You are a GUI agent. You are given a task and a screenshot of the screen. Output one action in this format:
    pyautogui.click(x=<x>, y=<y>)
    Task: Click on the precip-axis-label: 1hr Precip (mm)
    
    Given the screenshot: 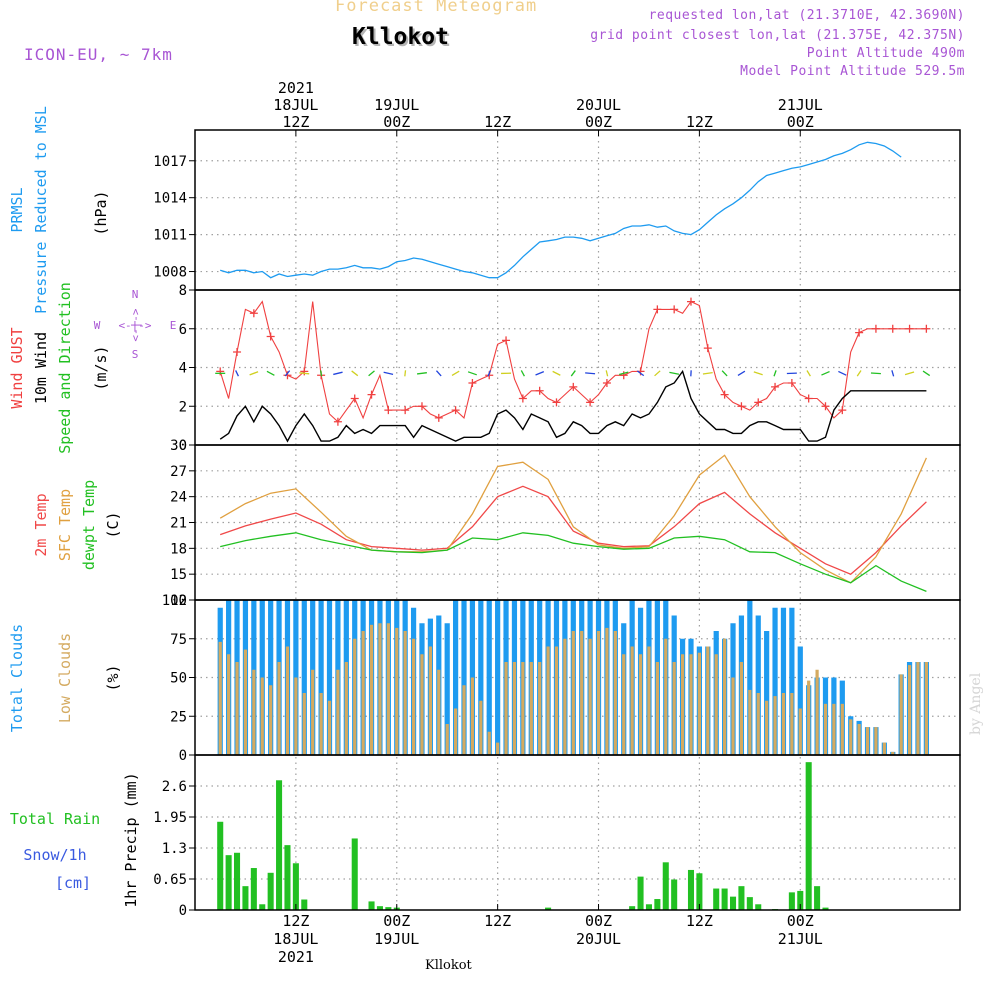 What is the action you would take?
    pyautogui.click(x=131, y=839)
    